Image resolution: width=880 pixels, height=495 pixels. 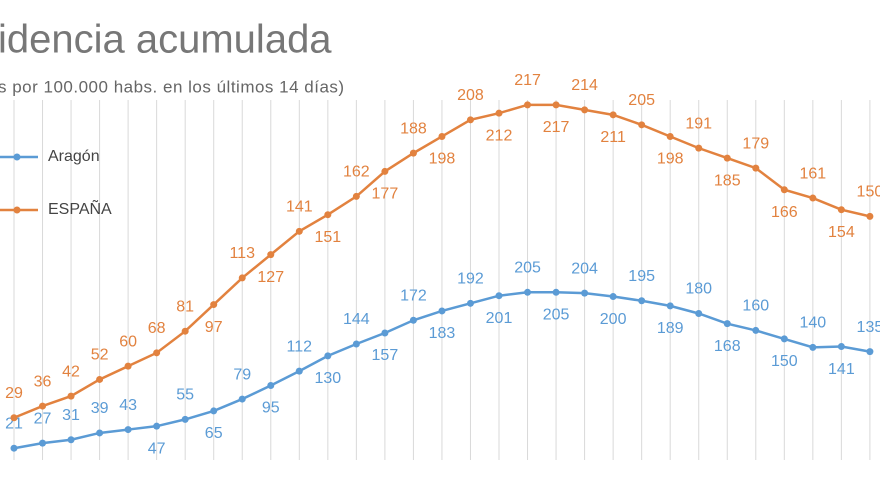 I want to click on data-label: 185, so click(x=727, y=180).